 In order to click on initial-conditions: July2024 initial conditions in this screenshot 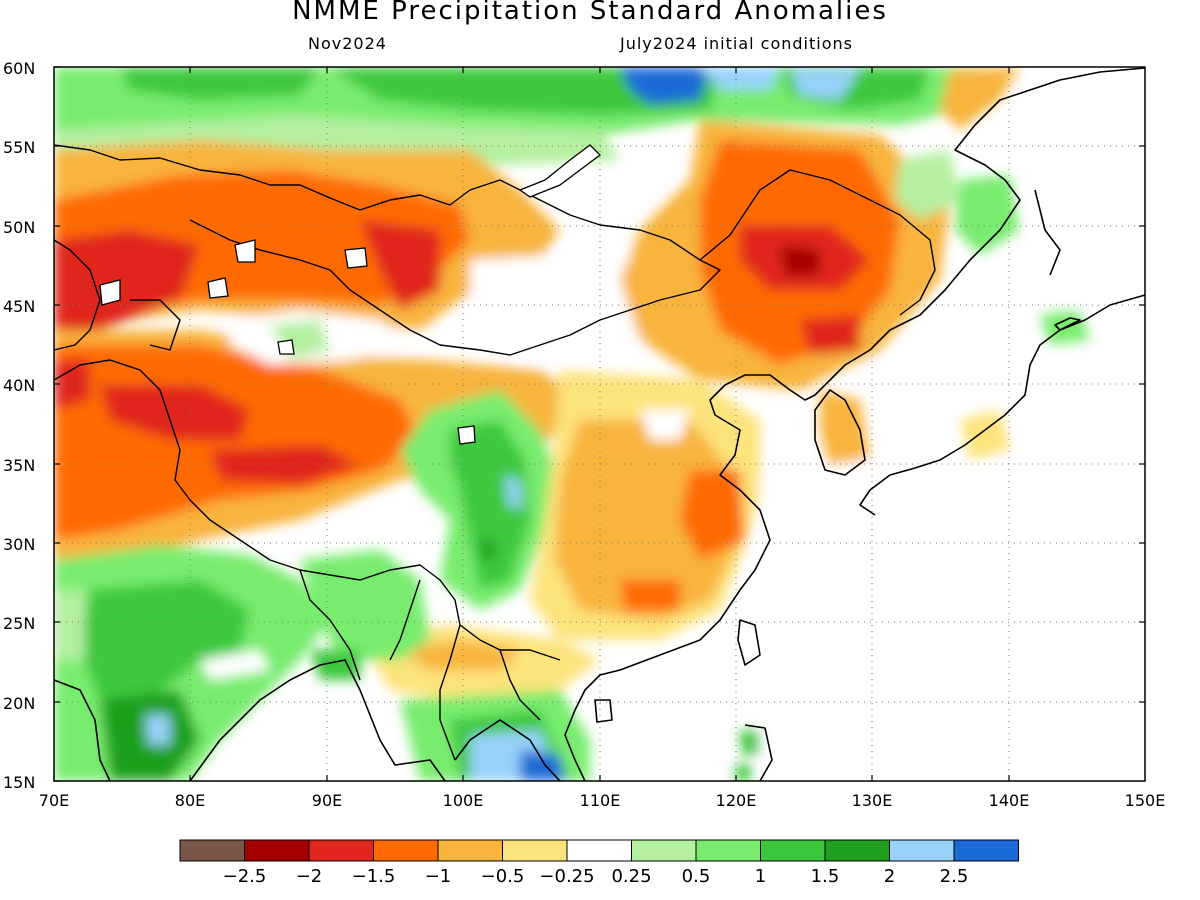, I will do `click(736, 43)`.